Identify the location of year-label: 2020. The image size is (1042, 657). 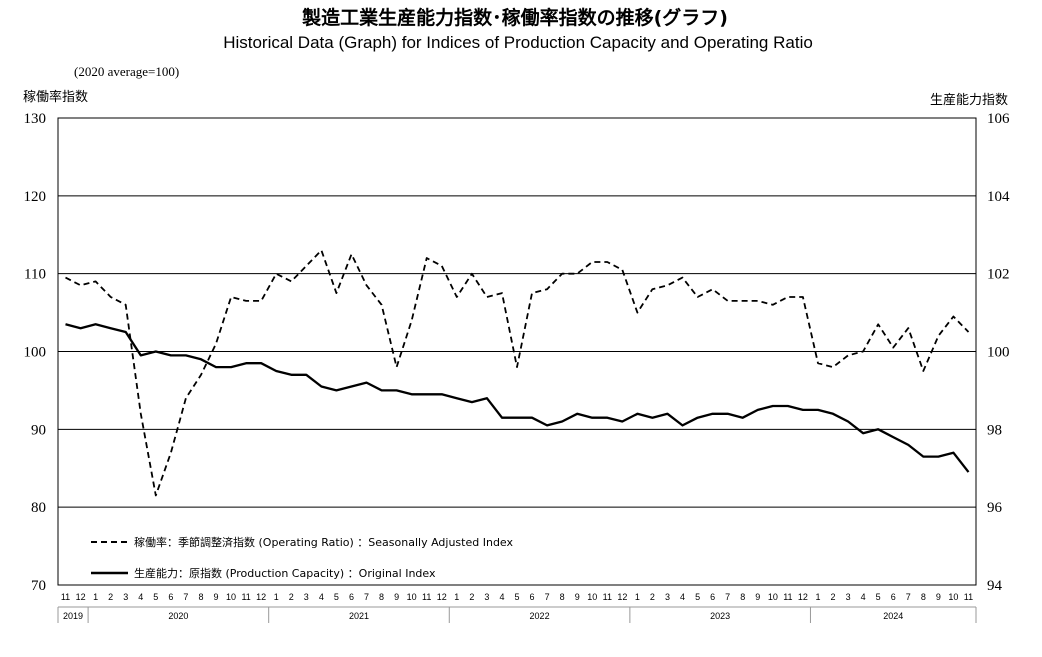
(178, 616).